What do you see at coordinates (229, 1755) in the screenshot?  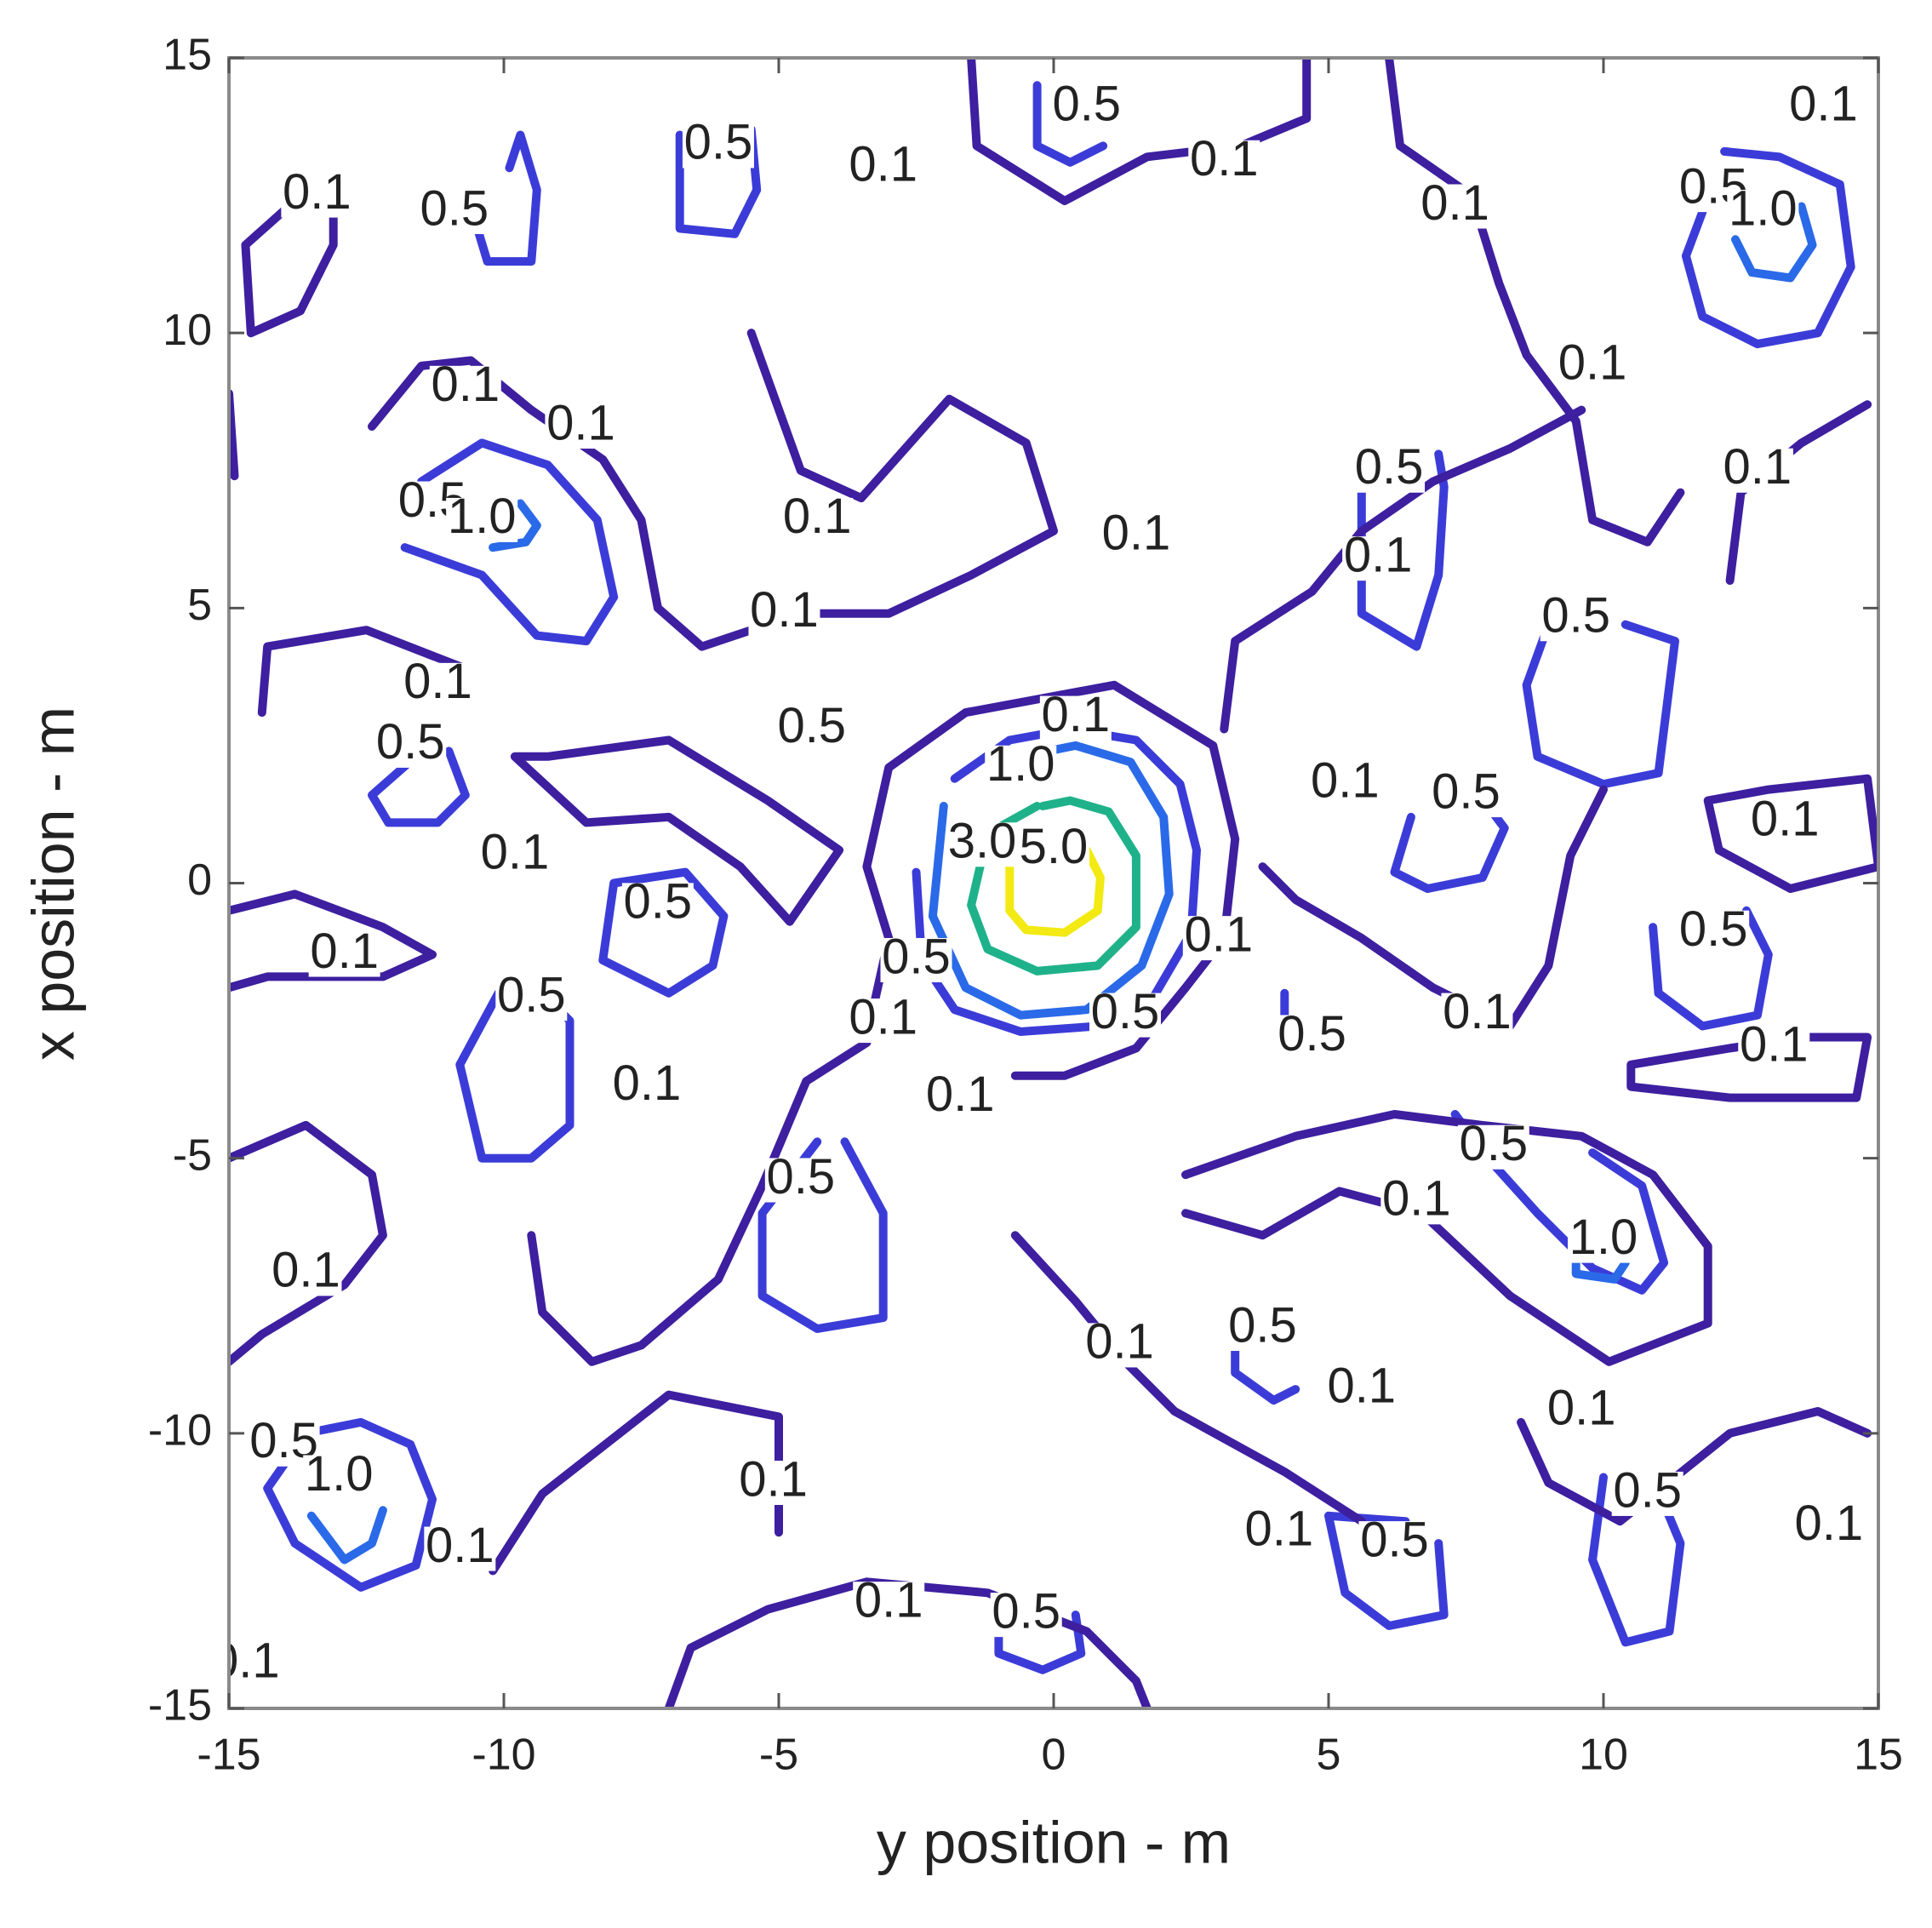 I see `x-tick-label: -15` at bounding box center [229, 1755].